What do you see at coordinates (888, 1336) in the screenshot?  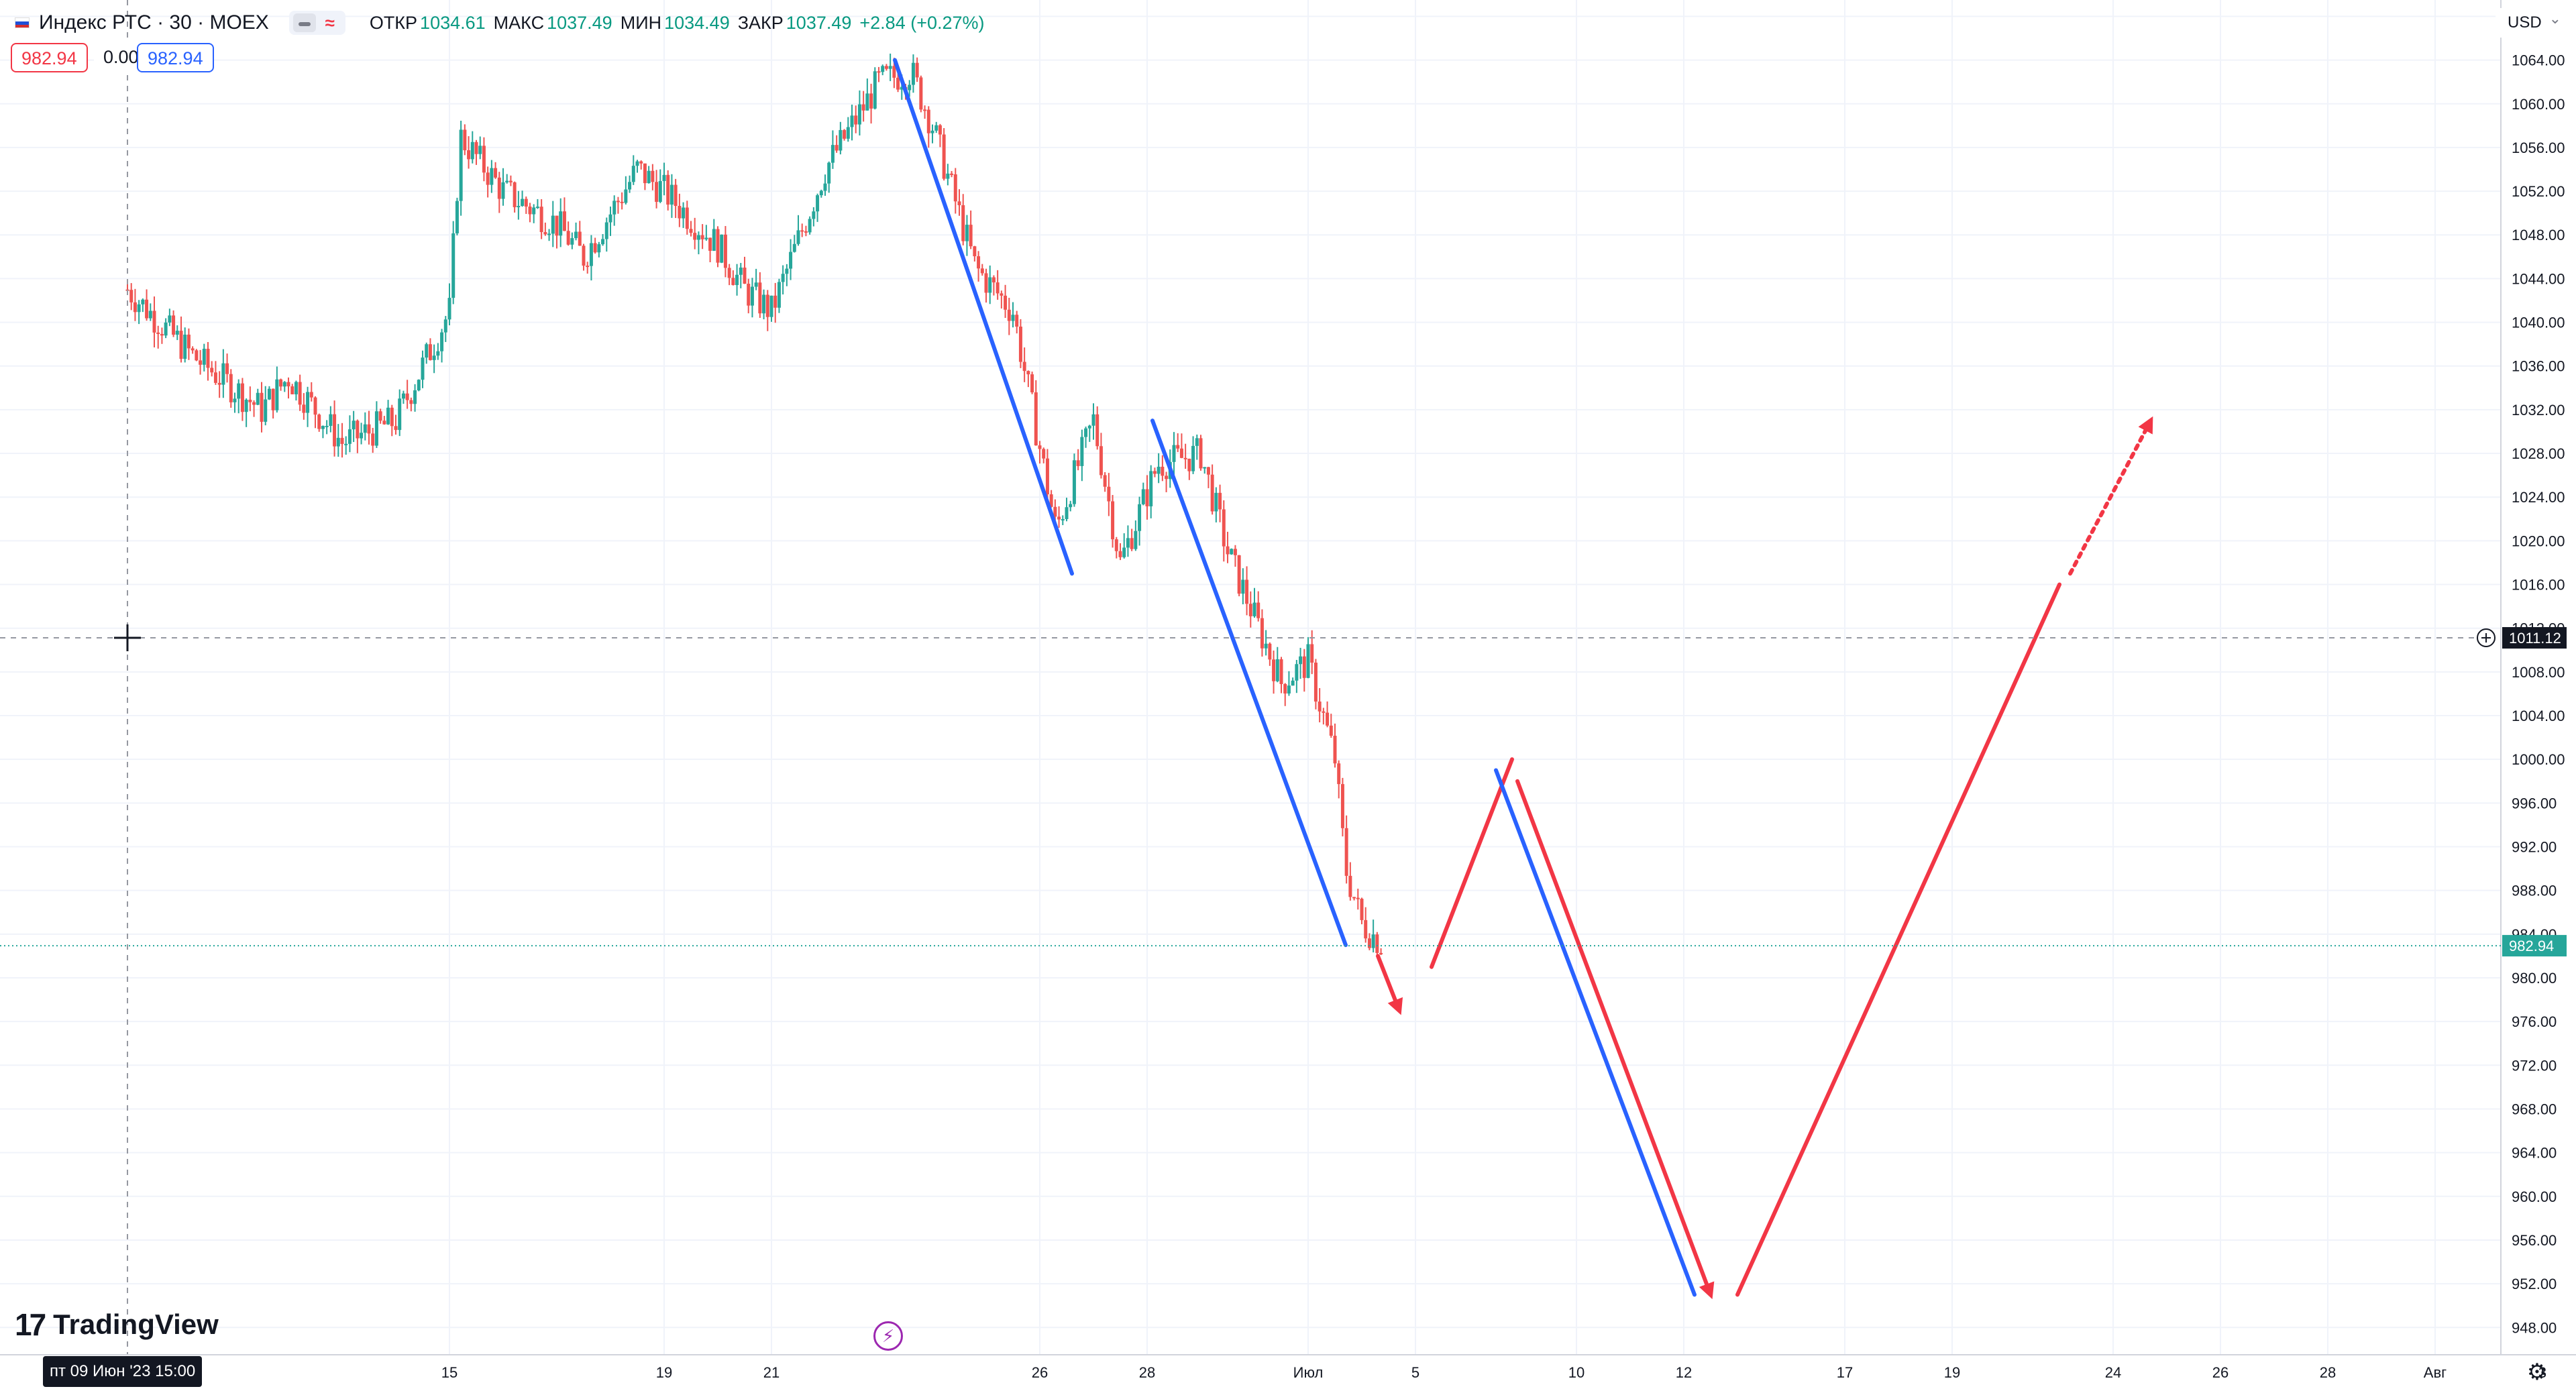 I see `event-lightning-icon: ⚡` at bounding box center [888, 1336].